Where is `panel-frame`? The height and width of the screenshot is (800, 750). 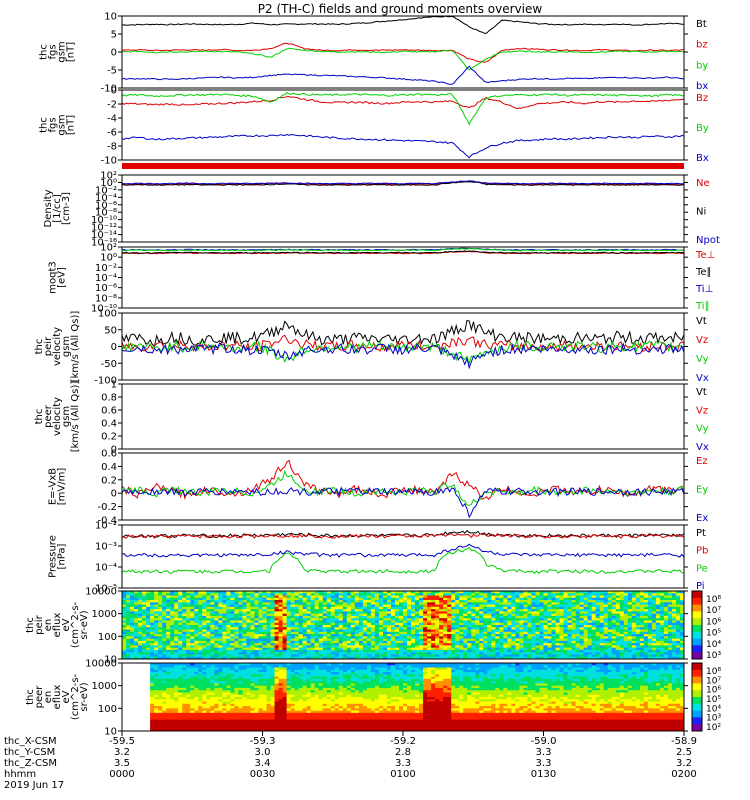
panel-frame is located at coordinates (403, 52).